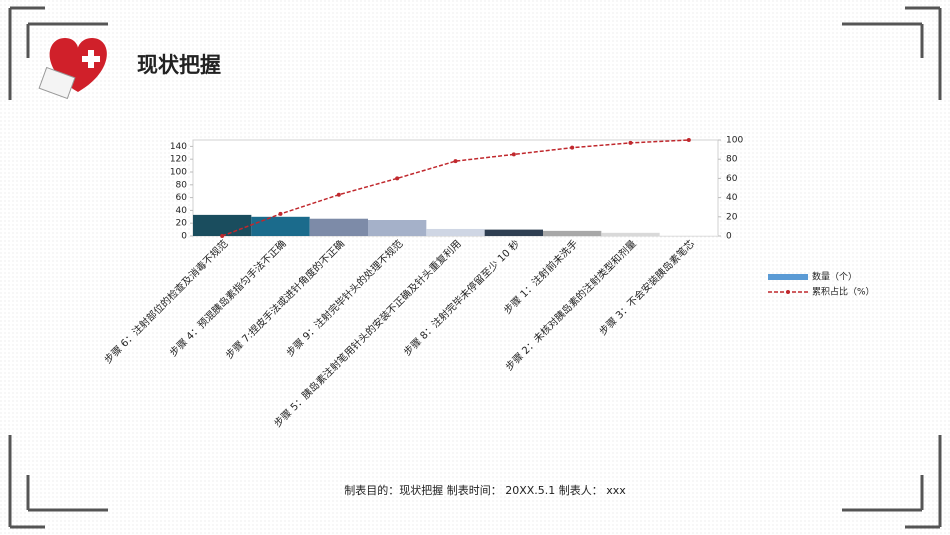 This screenshot has height=535, width=950. I want to click on y-tick-label: 100, so click(178, 173).